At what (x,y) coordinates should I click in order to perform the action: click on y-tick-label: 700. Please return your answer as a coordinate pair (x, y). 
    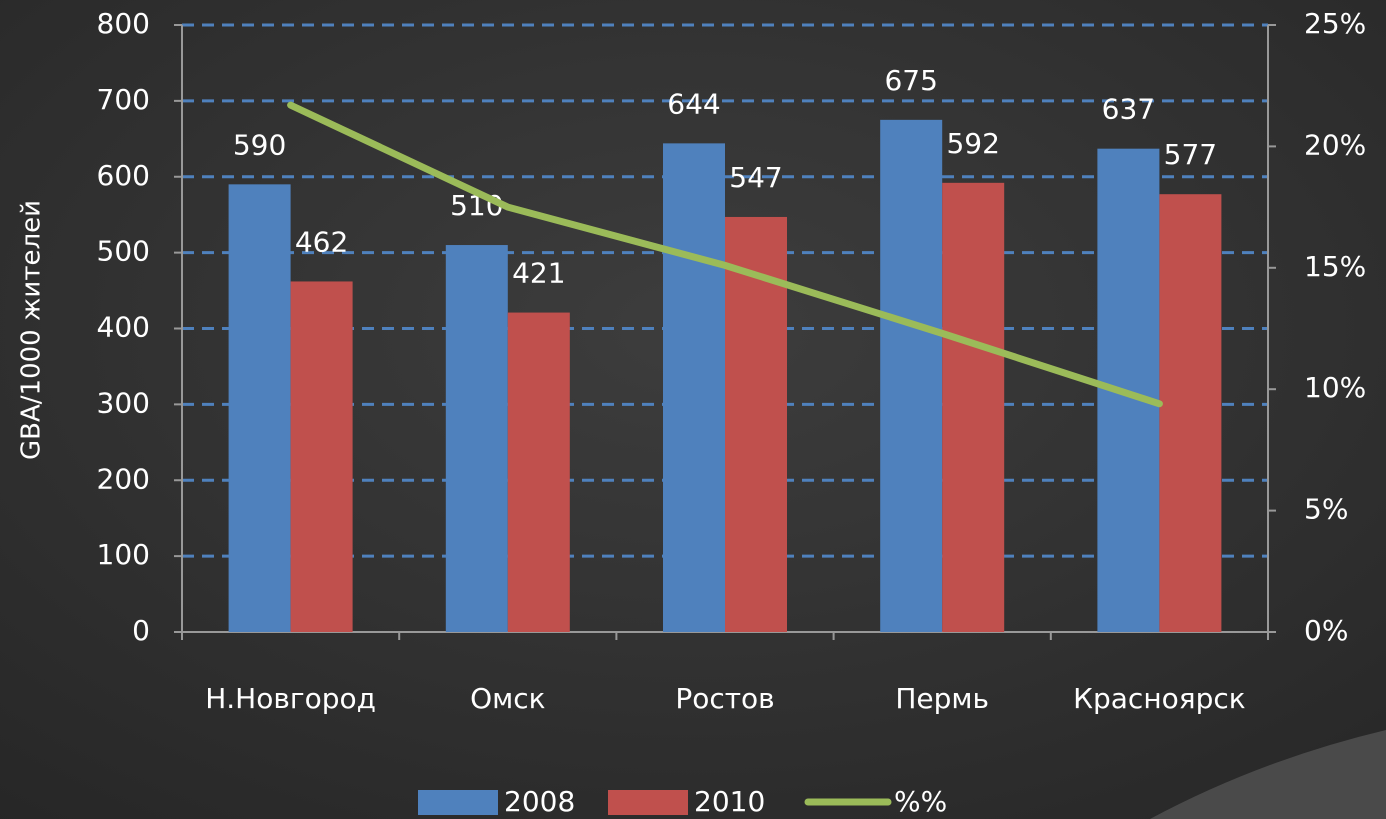
    Looking at the image, I should click on (123, 99).